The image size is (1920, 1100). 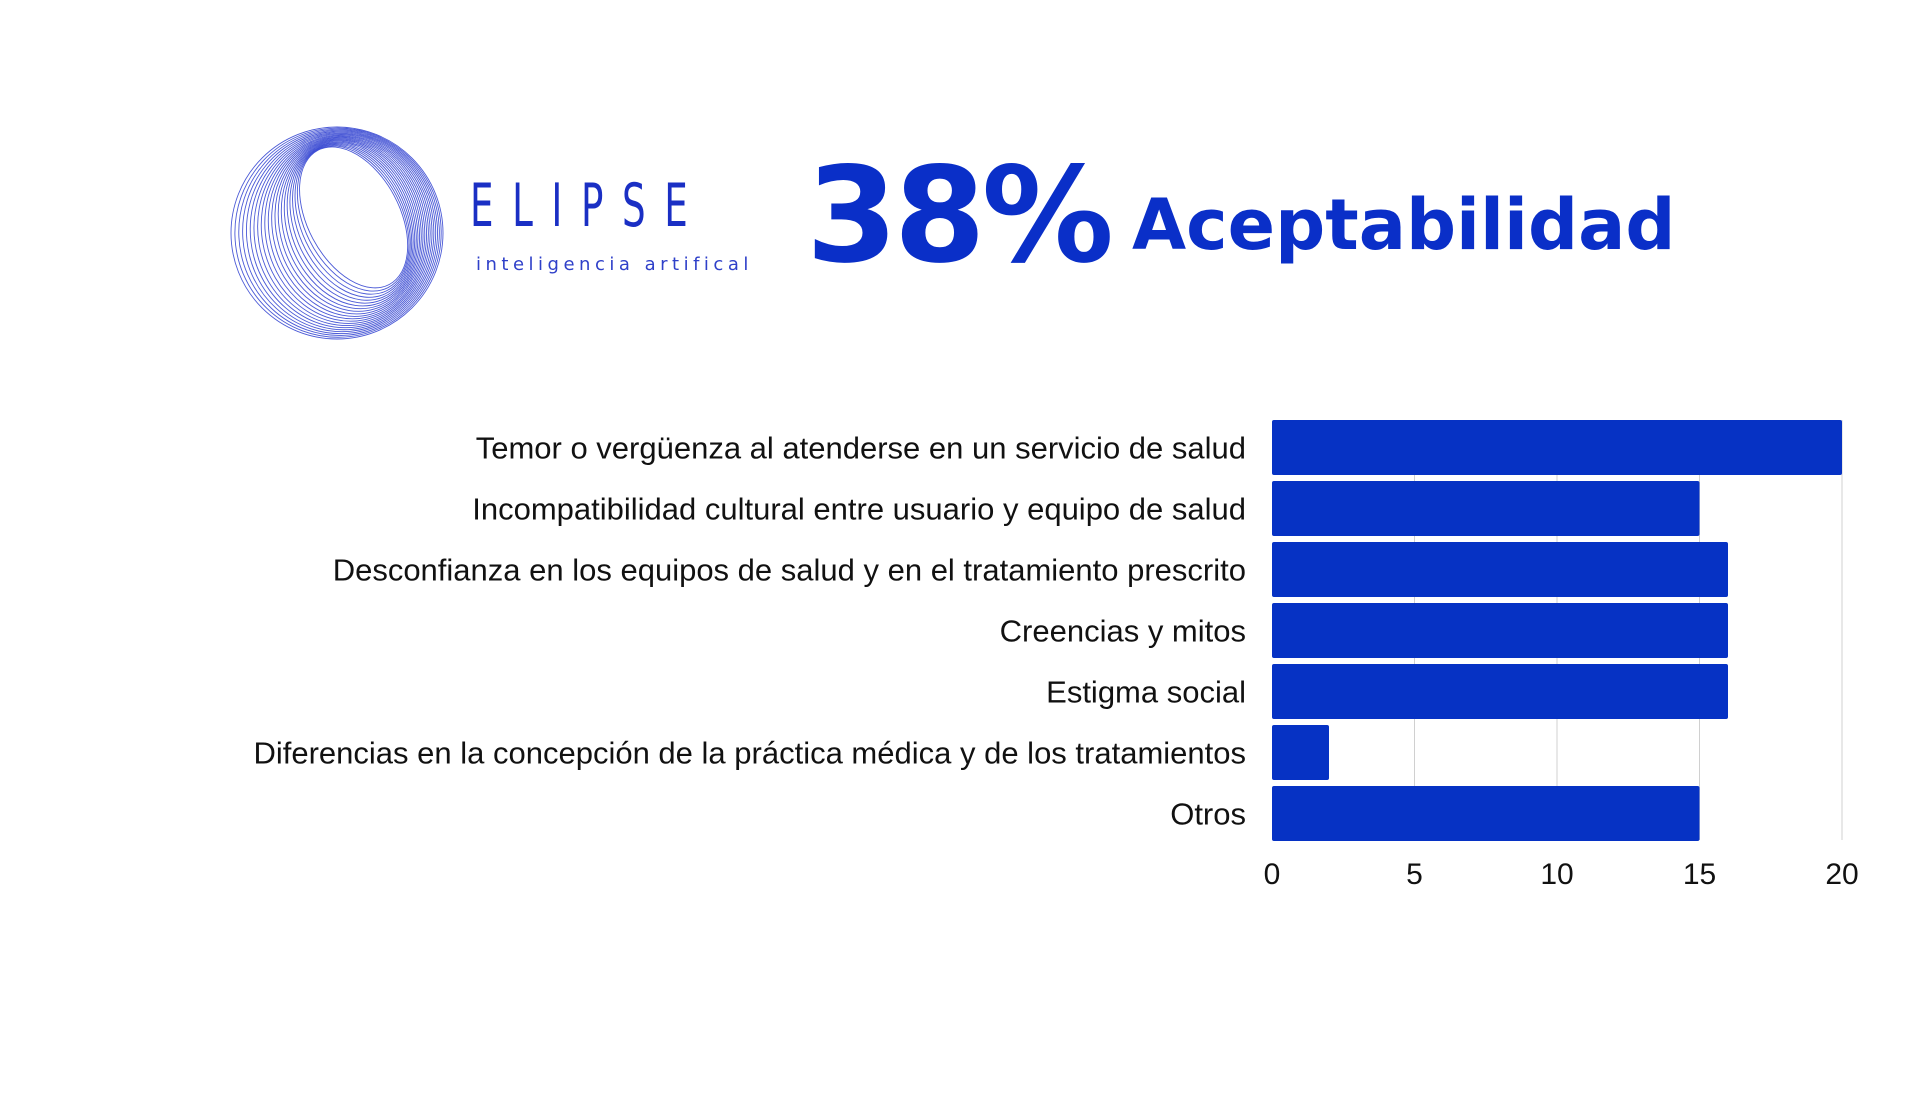 I want to click on chart-x-axis-ticks: 0 5 10 15 20, so click(x=1561, y=874).